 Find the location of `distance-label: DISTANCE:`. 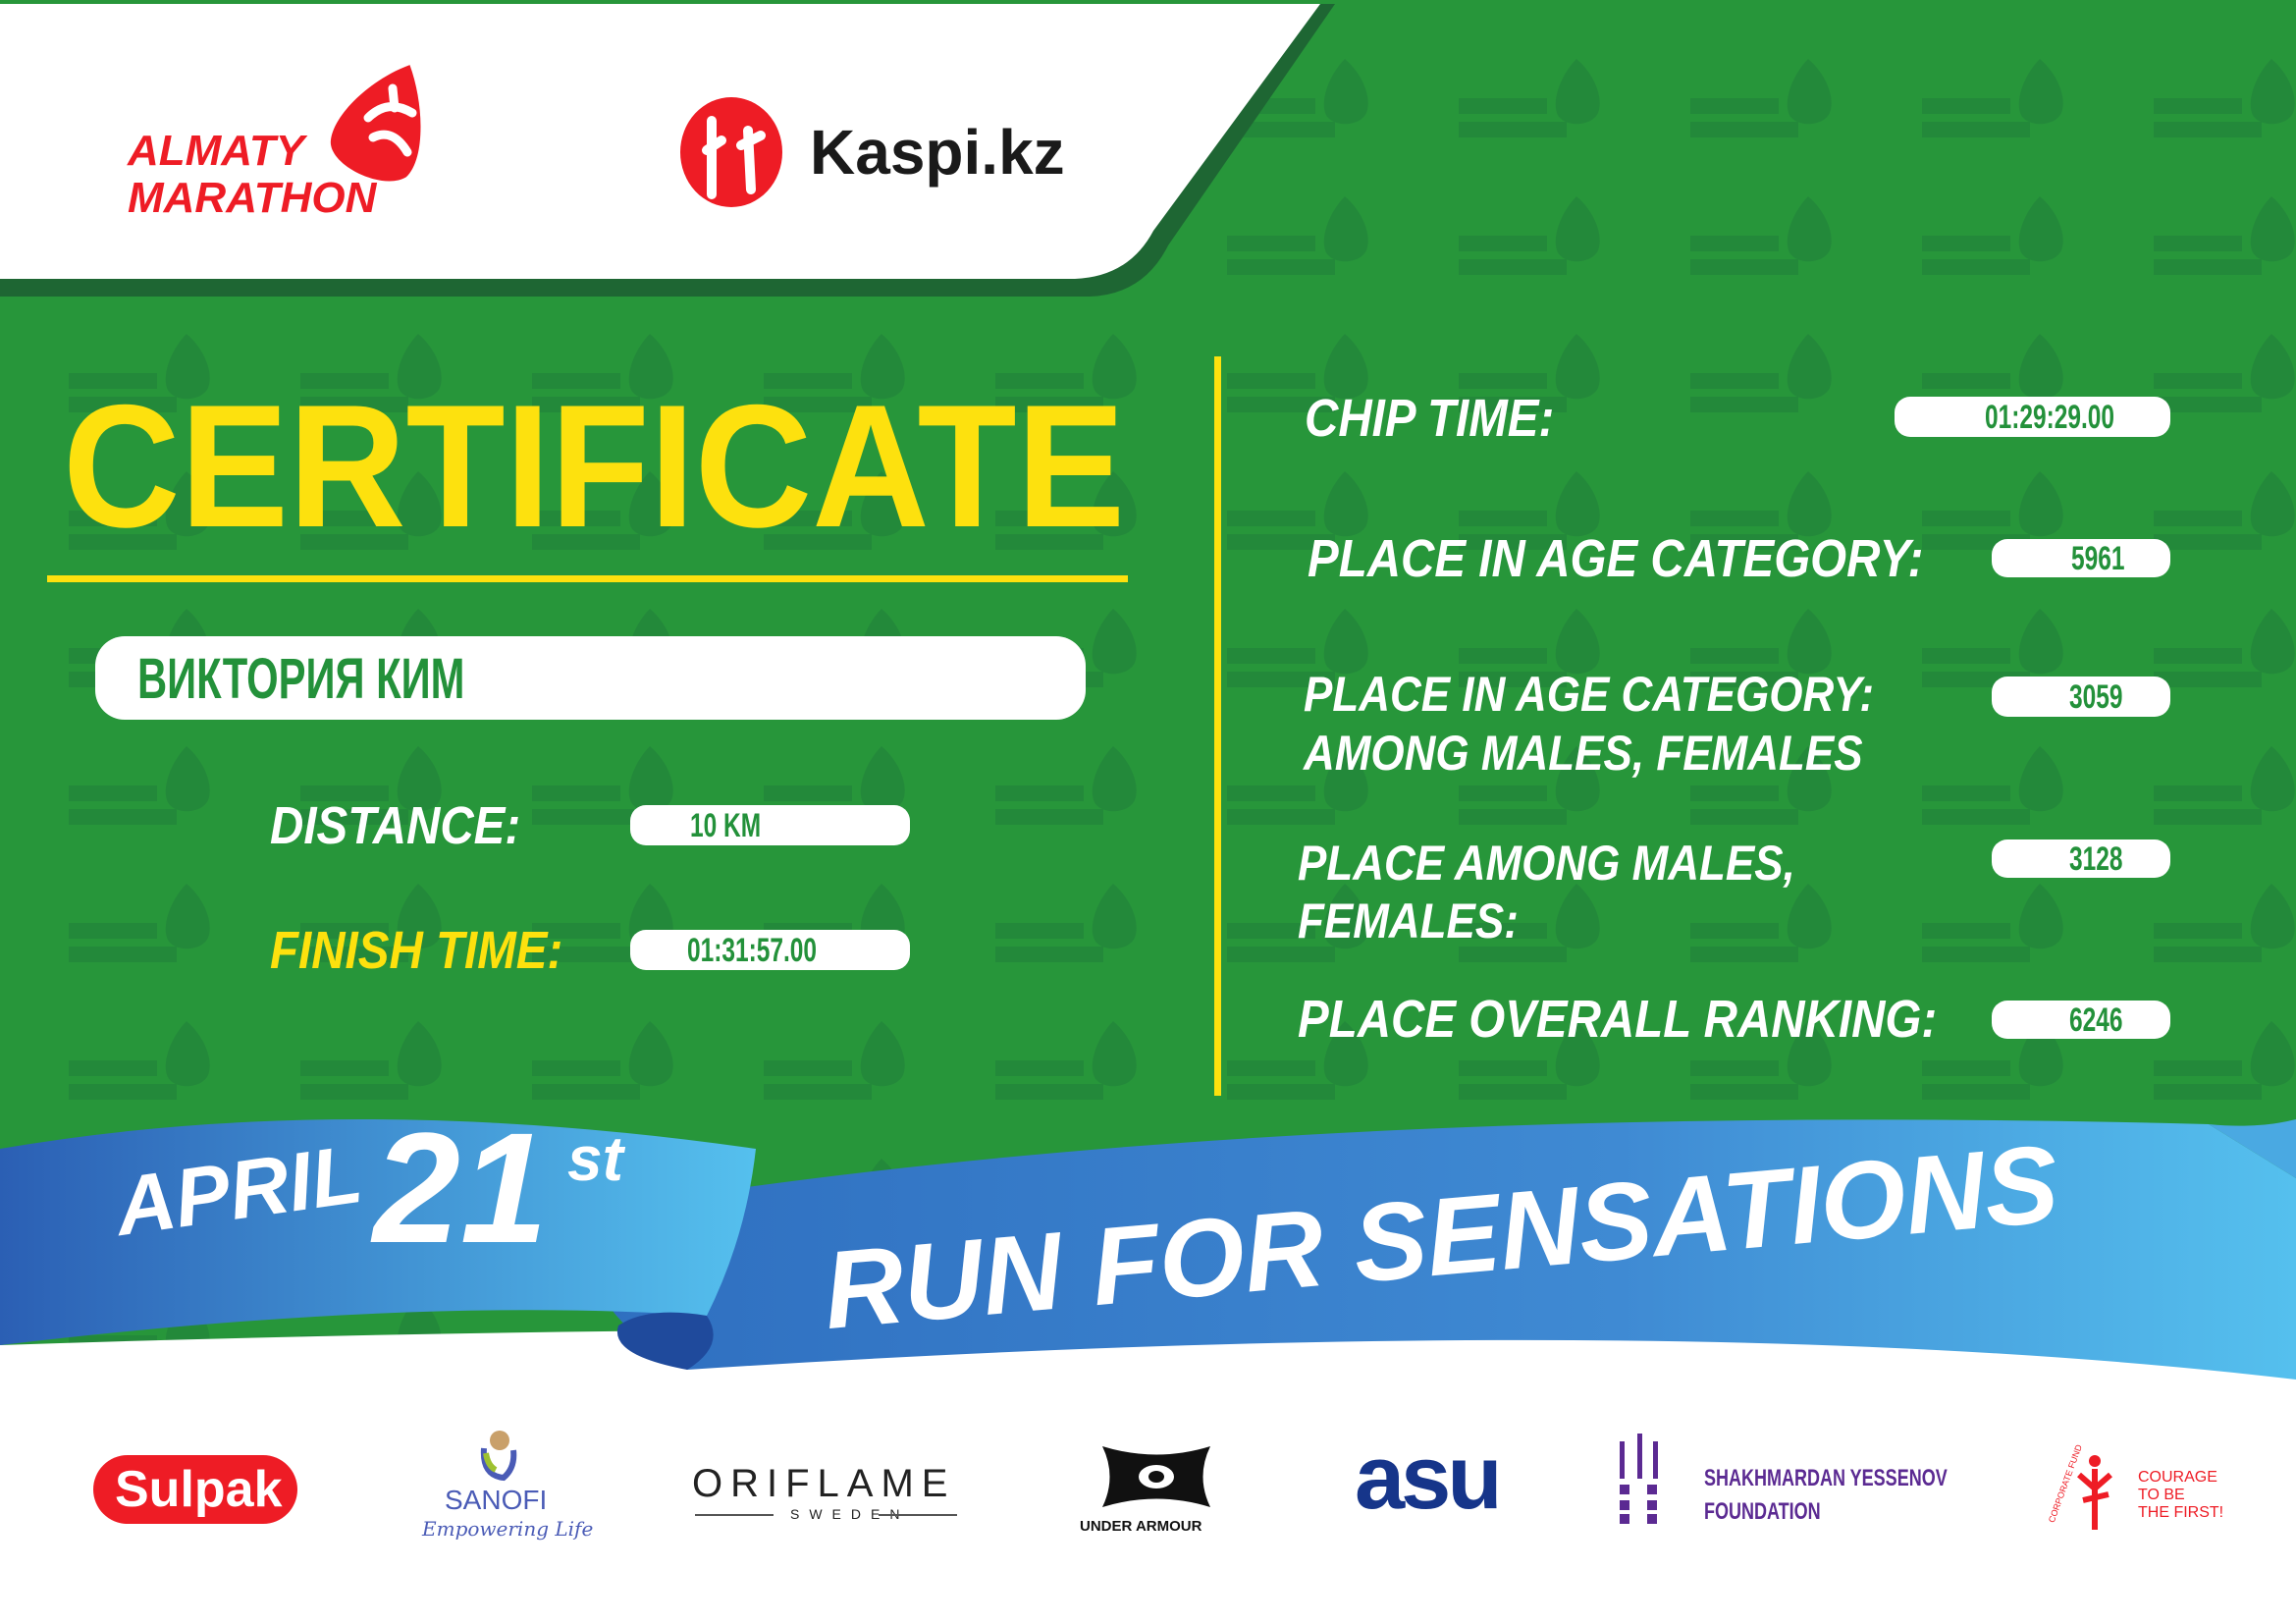

distance-label: DISTANCE: is located at coordinates (395, 825).